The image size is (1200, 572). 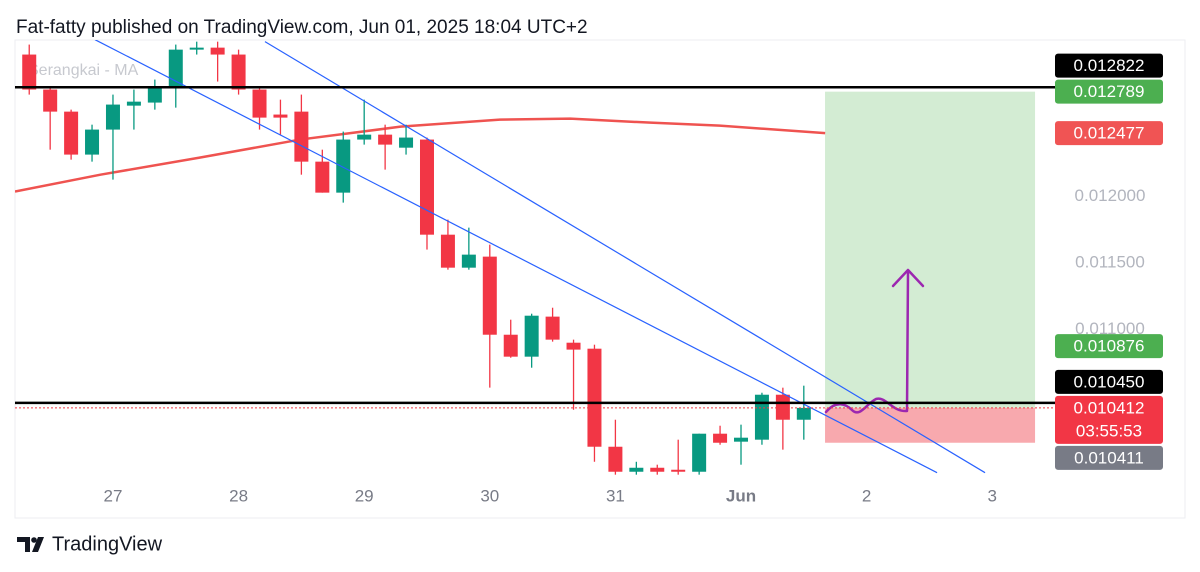 What do you see at coordinates (364, 495) in the screenshot?
I see `x-tick-label: 29` at bounding box center [364, 495].